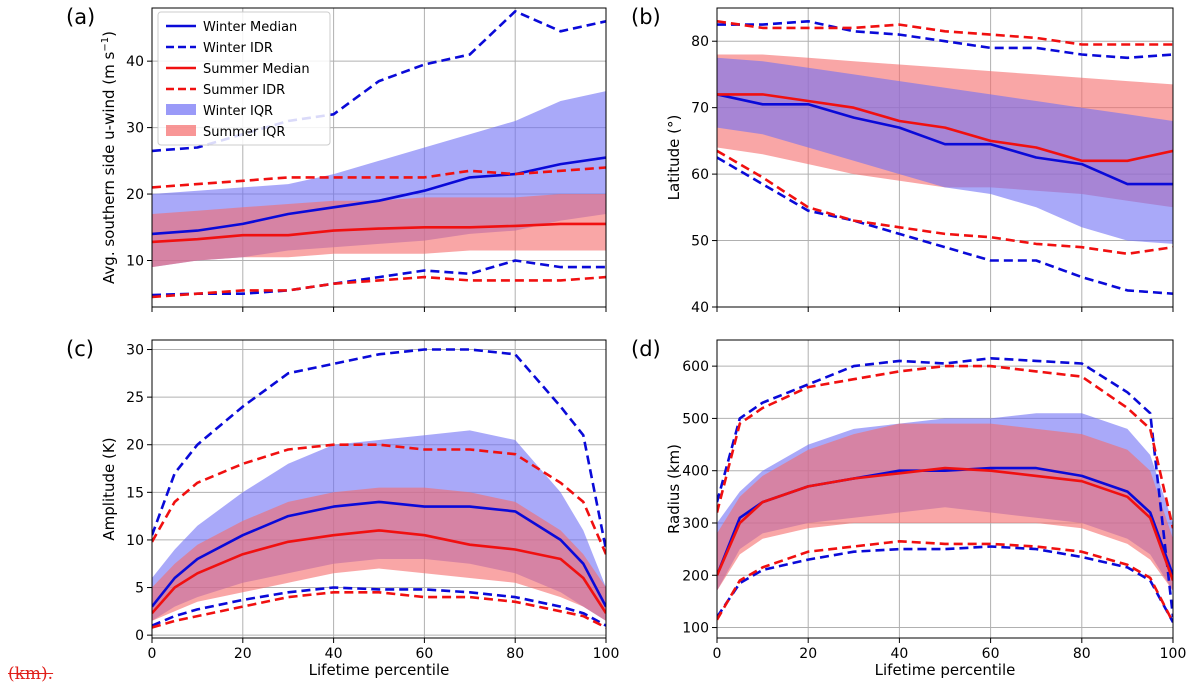  What do you see at coordinates (80, 349) in the screenshot?
I see `panel-letter: (c)` at bounding box center [80, 349].